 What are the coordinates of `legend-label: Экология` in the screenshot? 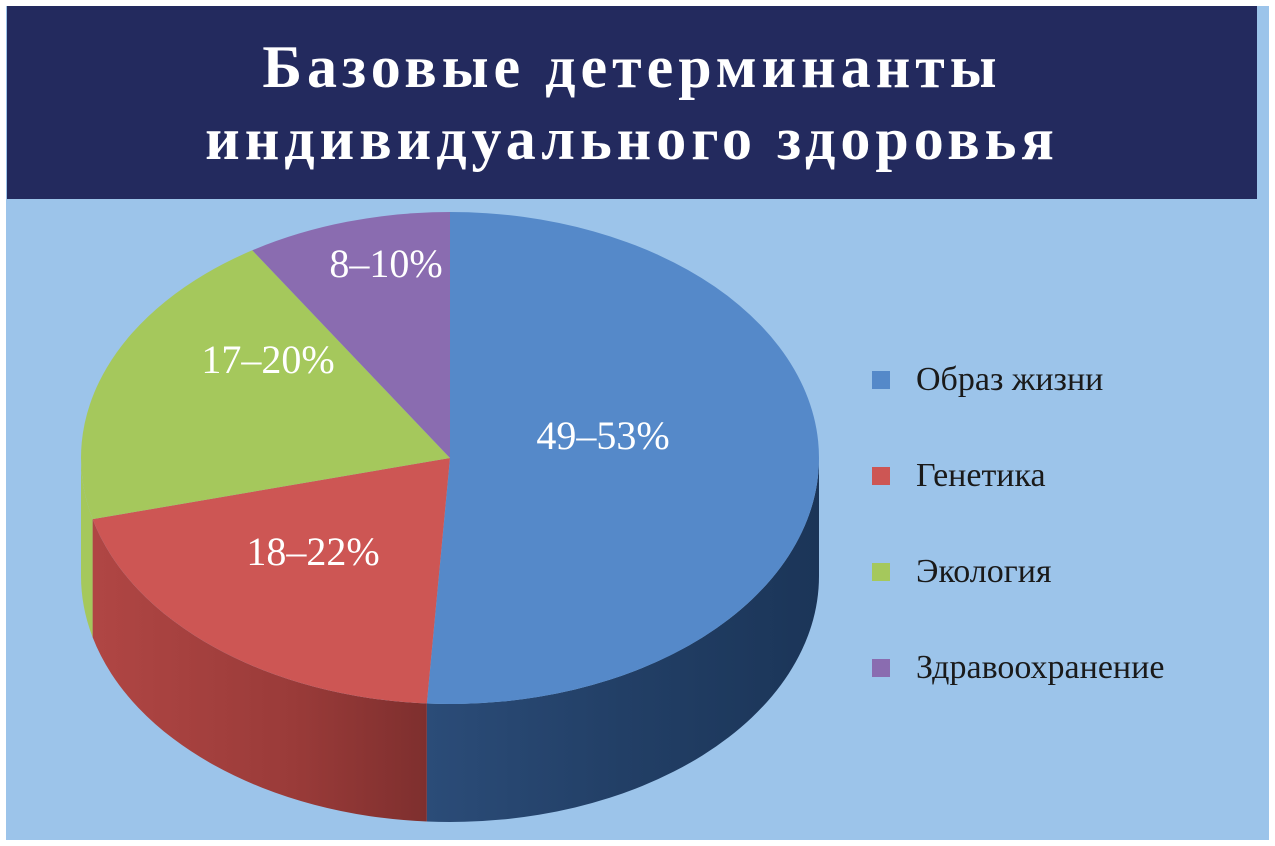 It's located at (984, 571).